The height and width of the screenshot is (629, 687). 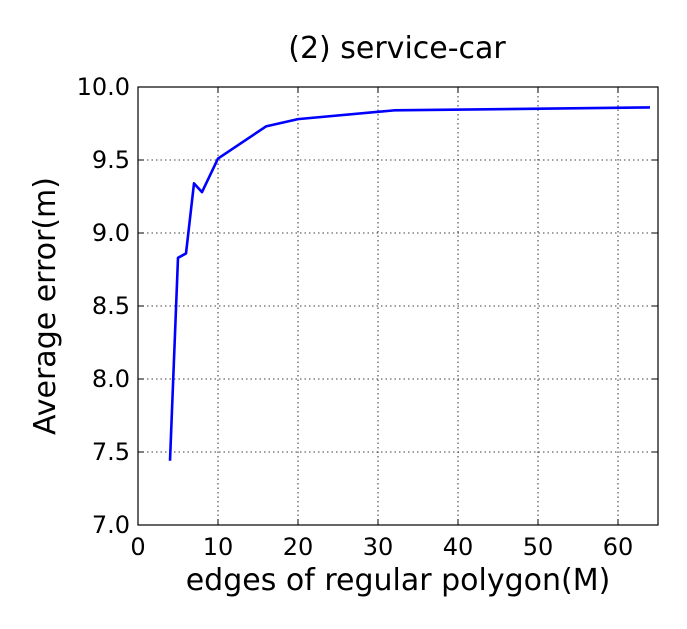 I want to click on x-tick-label: 10, so click(x=218, y=547).